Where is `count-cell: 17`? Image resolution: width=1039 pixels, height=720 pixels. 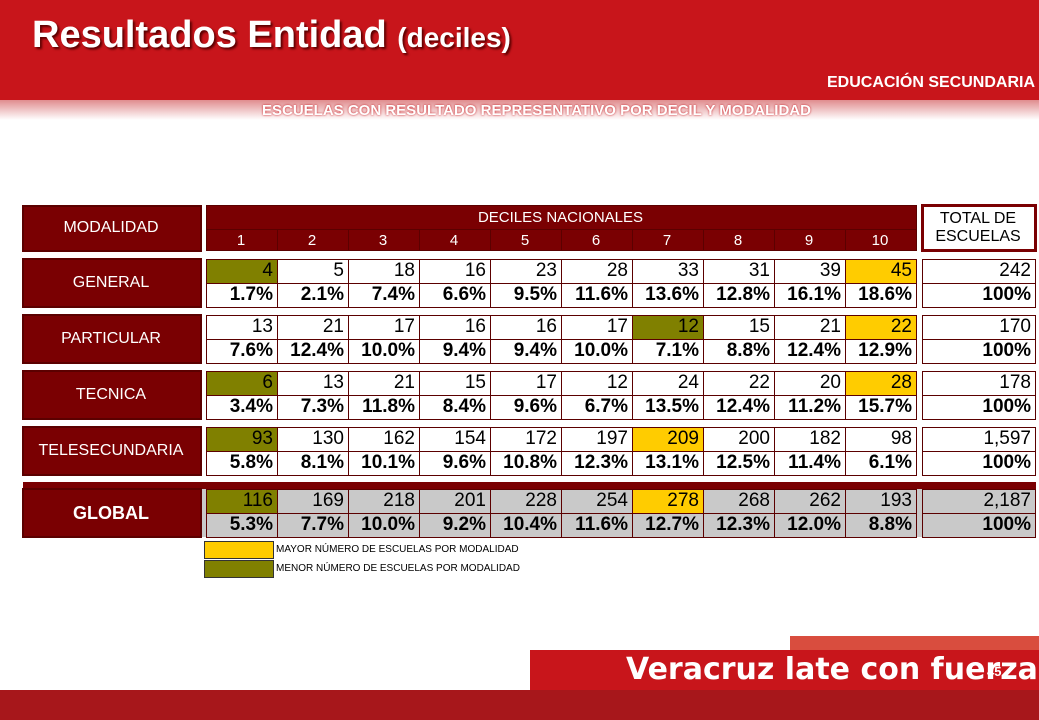 count-cell: 17 is located at coordinates (526, 383).